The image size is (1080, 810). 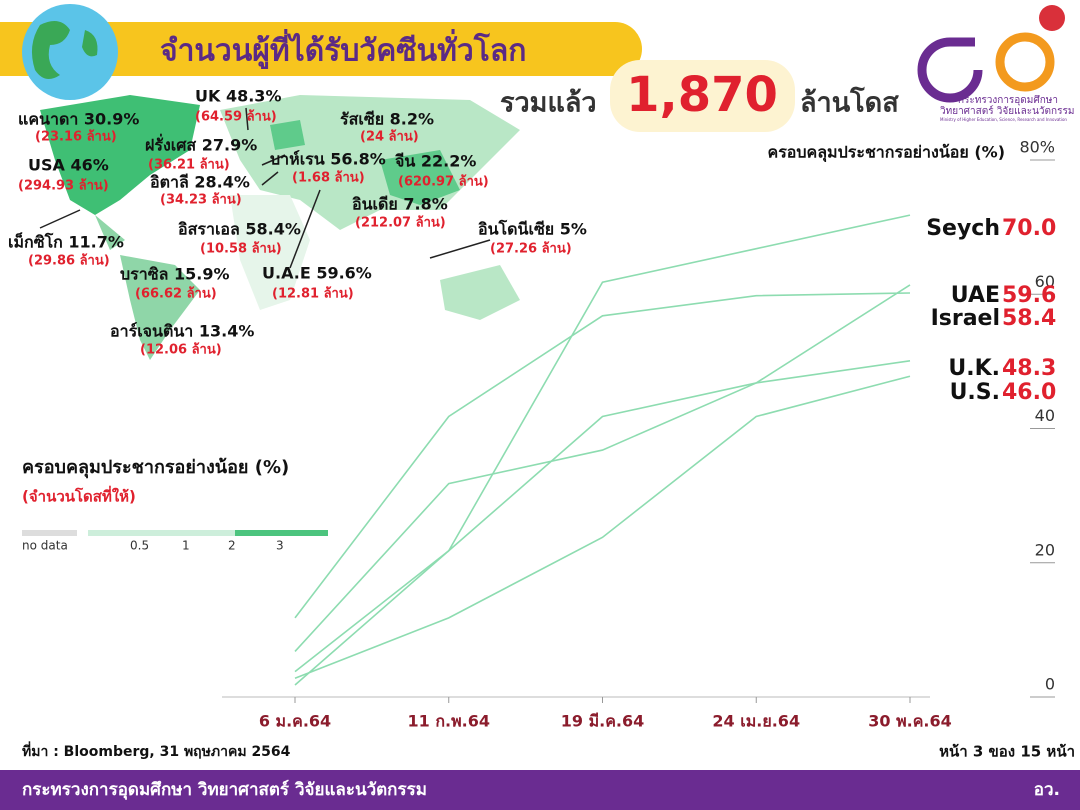 What do you see at coordinates (63, 186) in the screenshot?
I see `map-doses: (294.93 ล้าน)` at bounding box center [63, 186].